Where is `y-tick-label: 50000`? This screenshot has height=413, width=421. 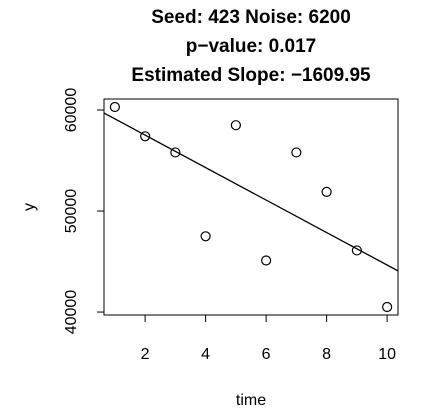 y-tick-label: 50000 is located at coordinates (71, 211).